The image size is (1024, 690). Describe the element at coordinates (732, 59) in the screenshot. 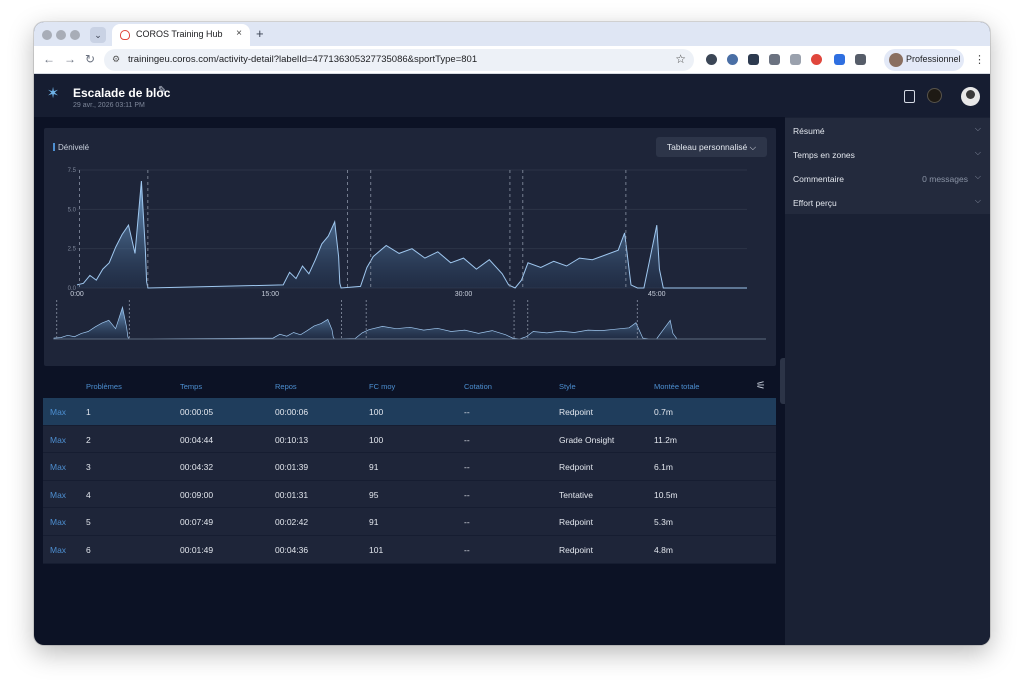

I see `extension-2-icon` at that location.